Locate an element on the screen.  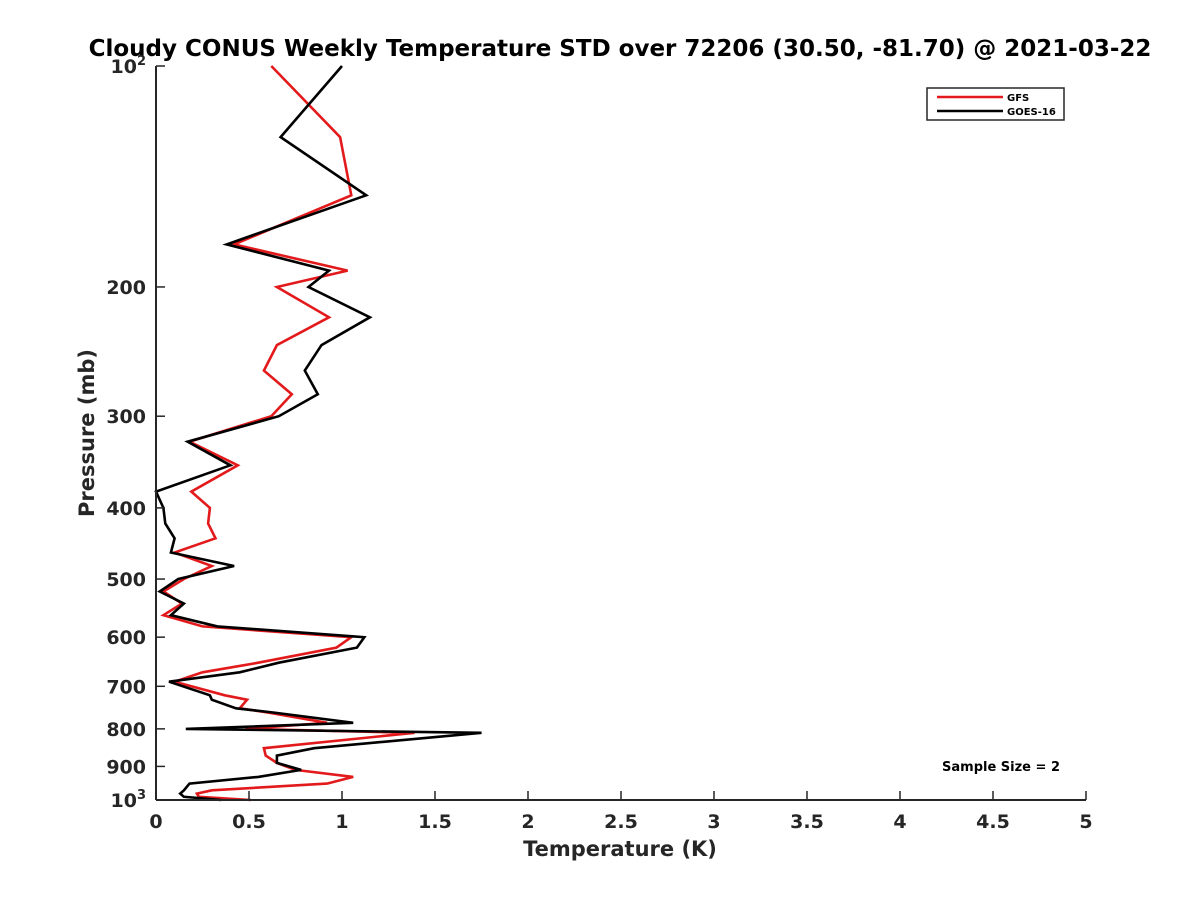
legend-box is located at coordinates (995, 104).